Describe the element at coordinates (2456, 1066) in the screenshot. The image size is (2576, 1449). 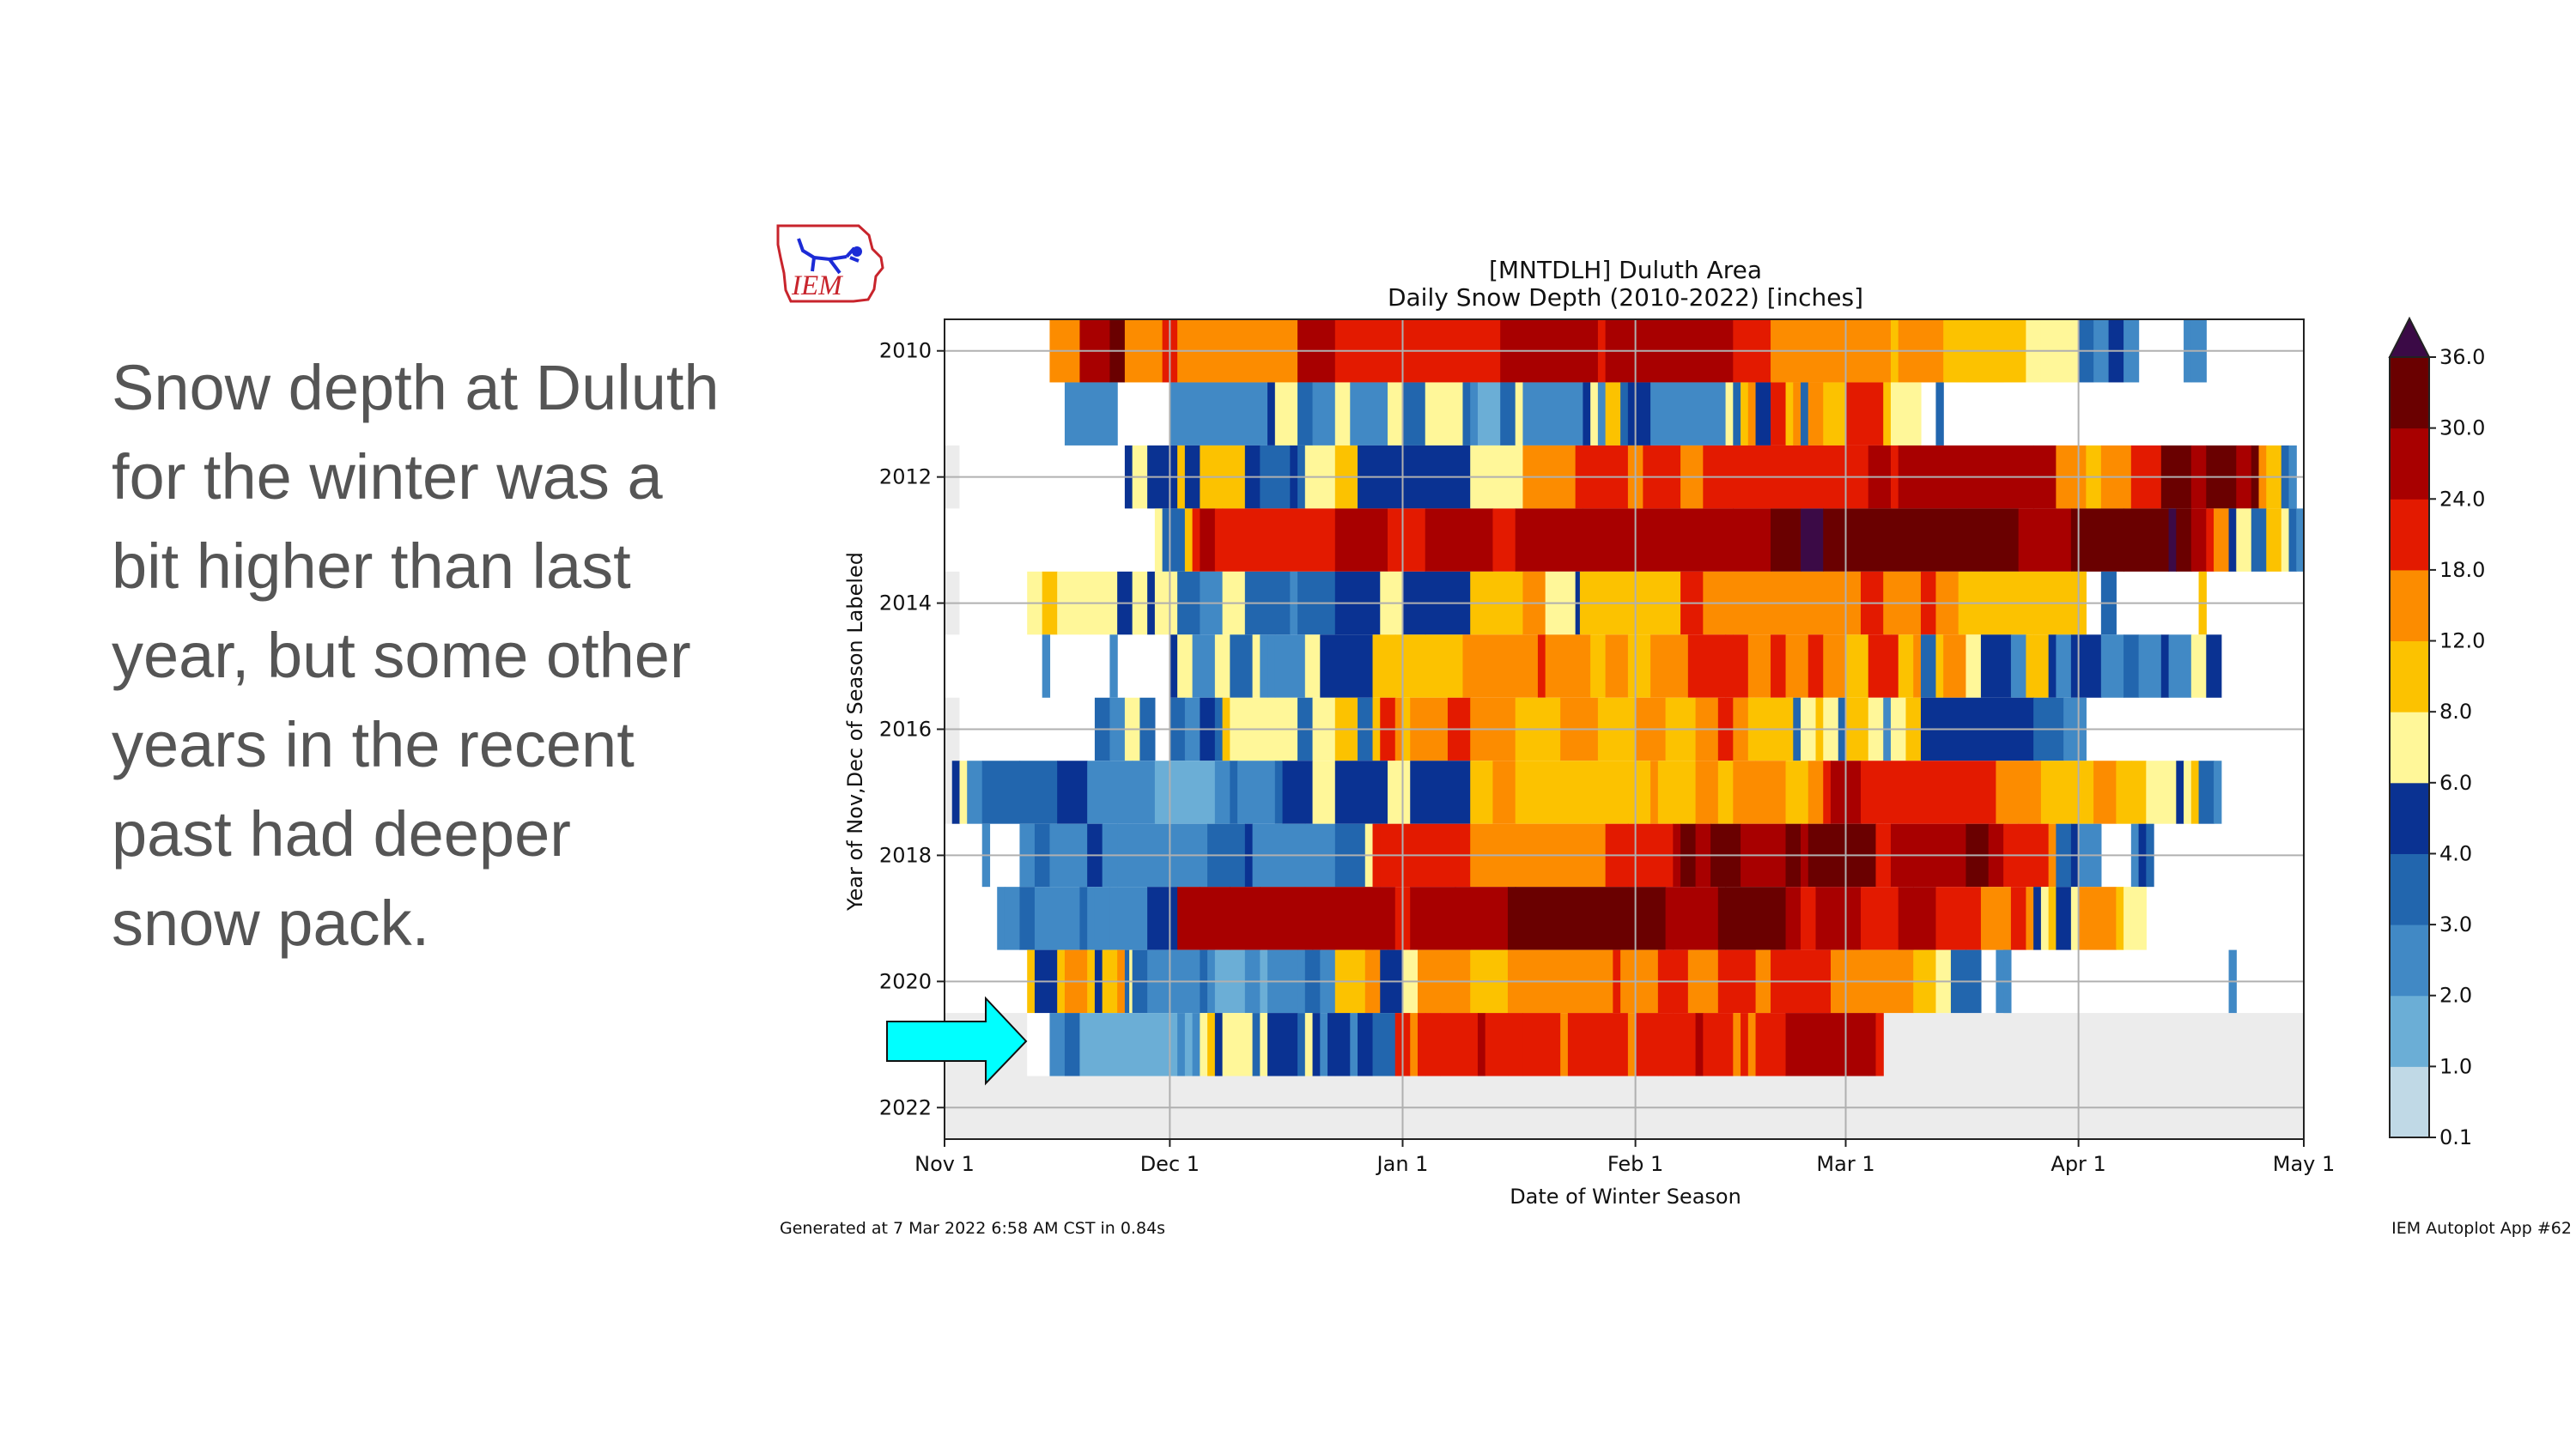
I see `colorbar-tick-label: 1.0` at that location.